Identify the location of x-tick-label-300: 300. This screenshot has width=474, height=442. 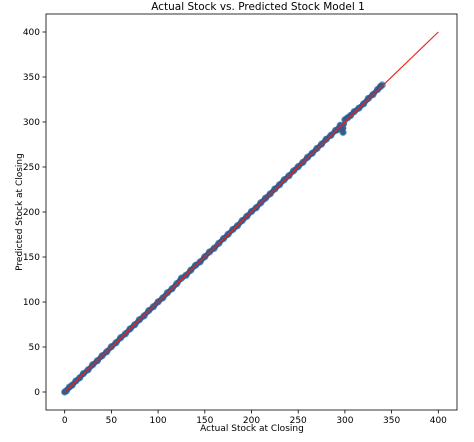
(344, 421).